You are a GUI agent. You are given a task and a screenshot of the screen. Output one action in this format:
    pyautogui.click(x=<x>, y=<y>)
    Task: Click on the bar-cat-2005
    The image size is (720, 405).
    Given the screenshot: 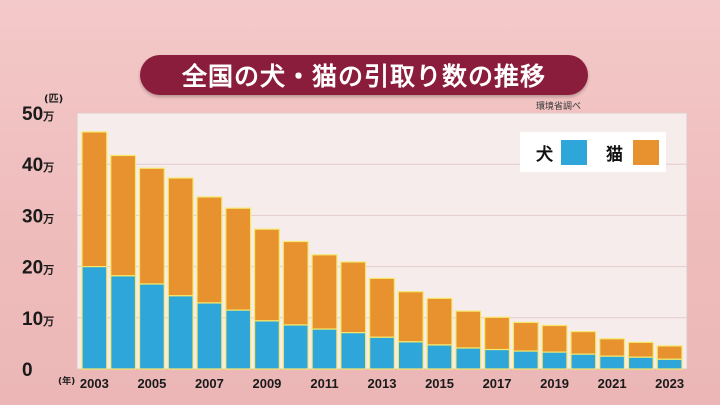 What is the action you would take?
    pyautogui.click(x=151, y=226)
    